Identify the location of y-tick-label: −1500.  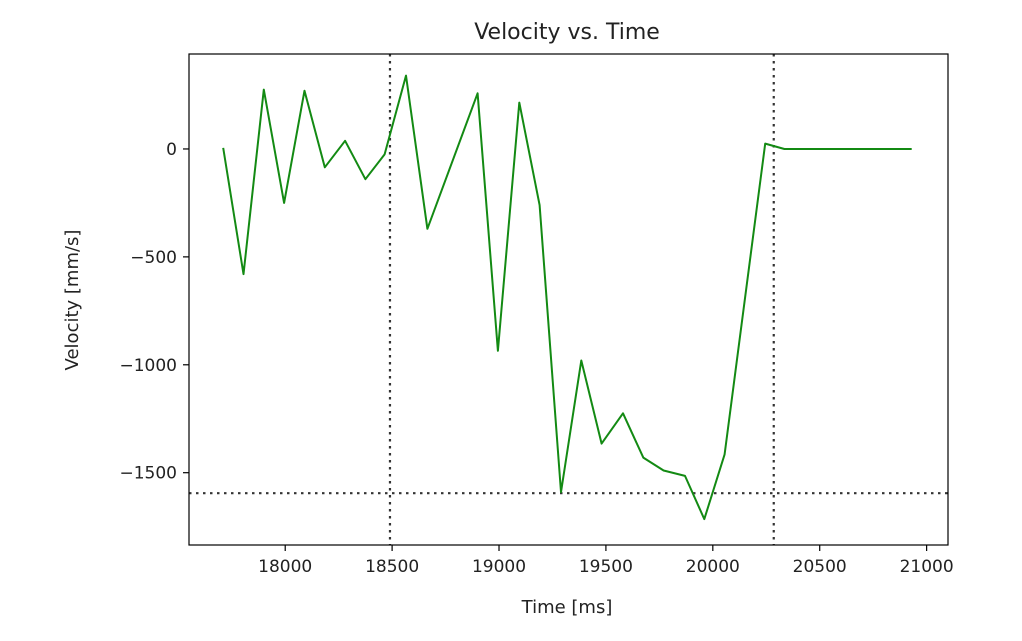
(148, 474).